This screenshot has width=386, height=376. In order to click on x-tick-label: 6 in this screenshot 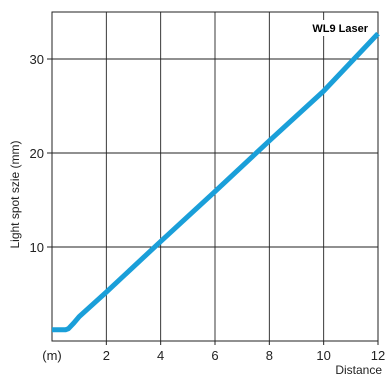, I will do `click(214, 355)`.